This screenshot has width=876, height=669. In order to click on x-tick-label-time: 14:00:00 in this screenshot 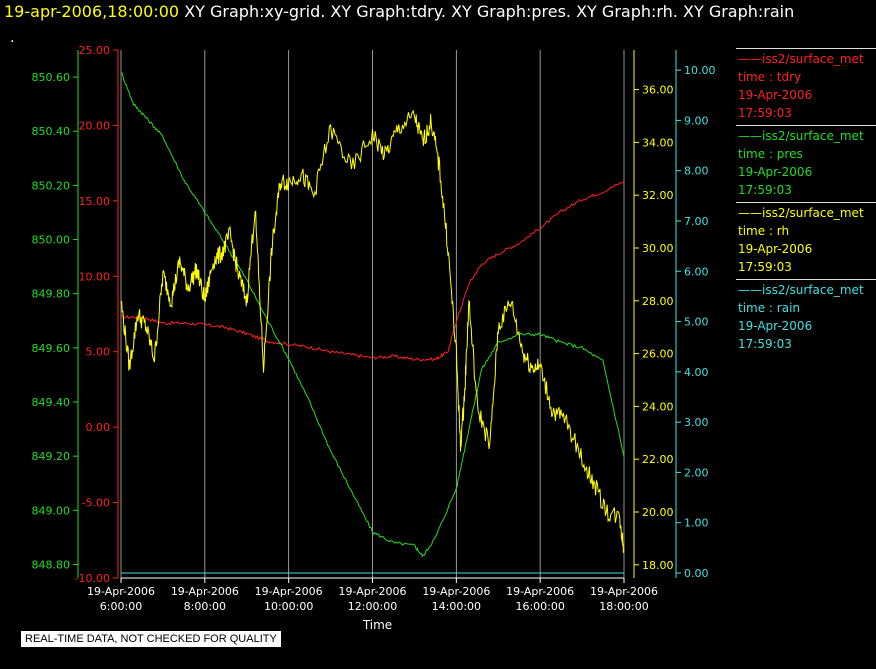, I will do `click(456, 606)`.